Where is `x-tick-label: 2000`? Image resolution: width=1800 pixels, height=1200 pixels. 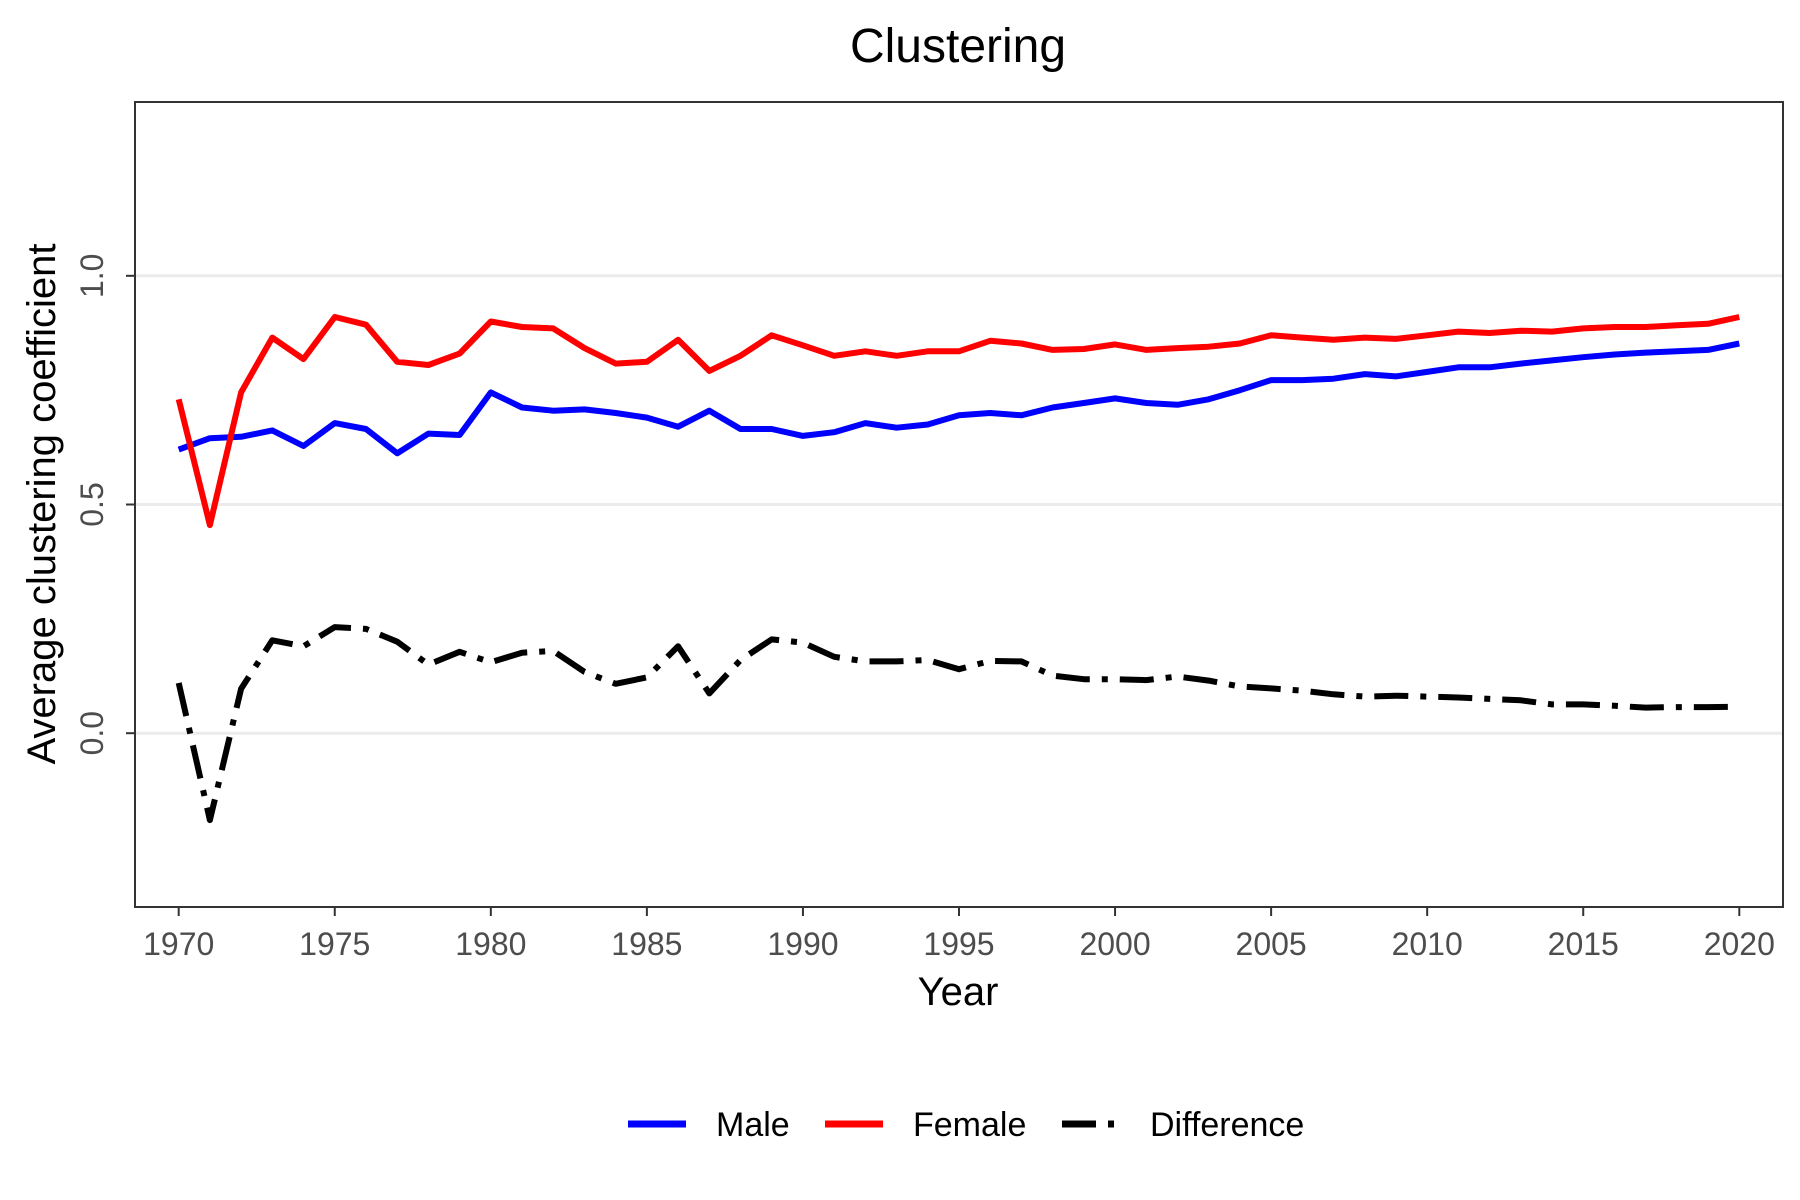 x-tick-label: 2000 is located at coordinates (1114, 944).